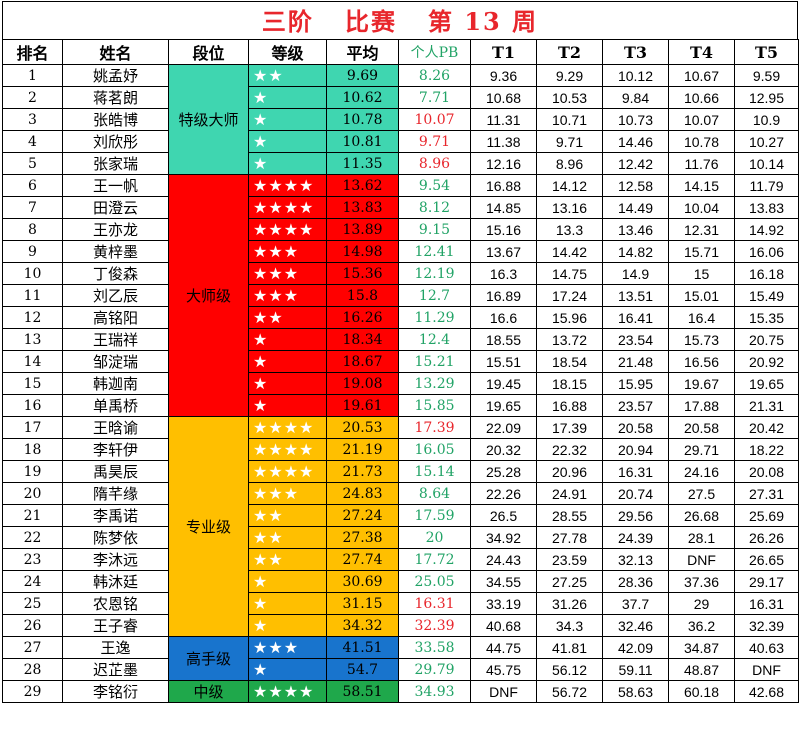 This screenshot has height=736, width=800. I want to click on time-cell-t2: 20.96, so click(569, 471).